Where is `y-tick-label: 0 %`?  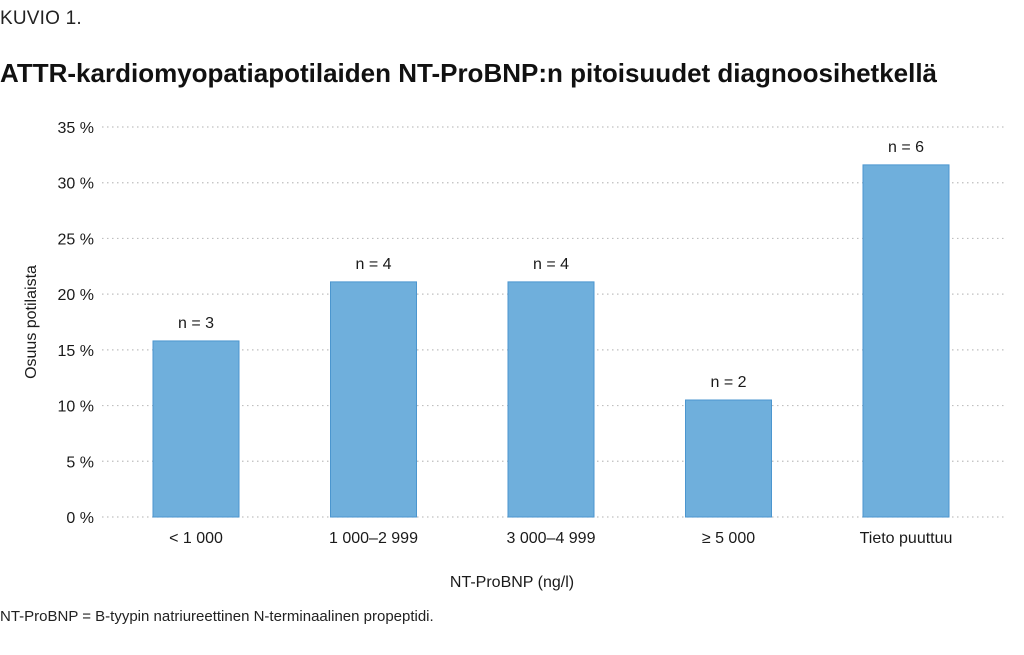
y-tick-label: 0 % is located at coordinates (80, 518).